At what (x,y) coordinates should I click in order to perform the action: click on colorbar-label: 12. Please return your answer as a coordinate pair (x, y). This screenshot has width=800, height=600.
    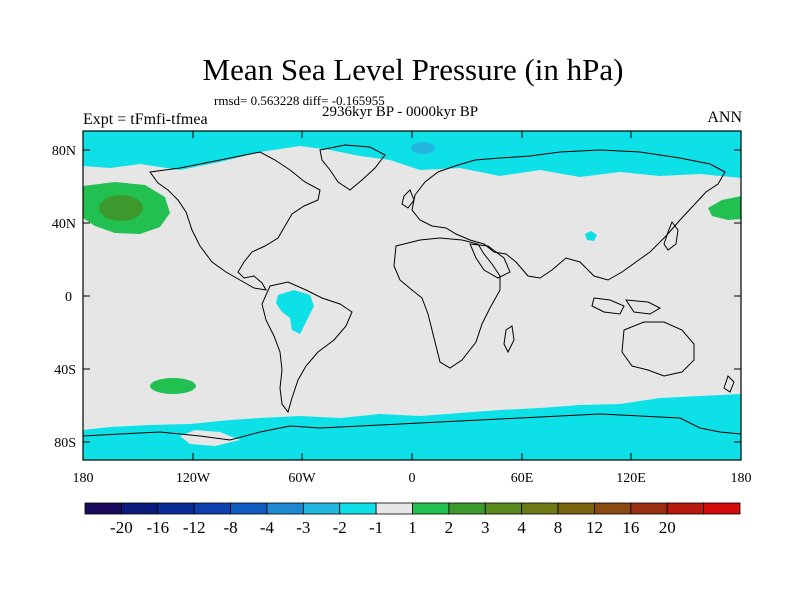
    Looking at the image, I should click on (594, 527).